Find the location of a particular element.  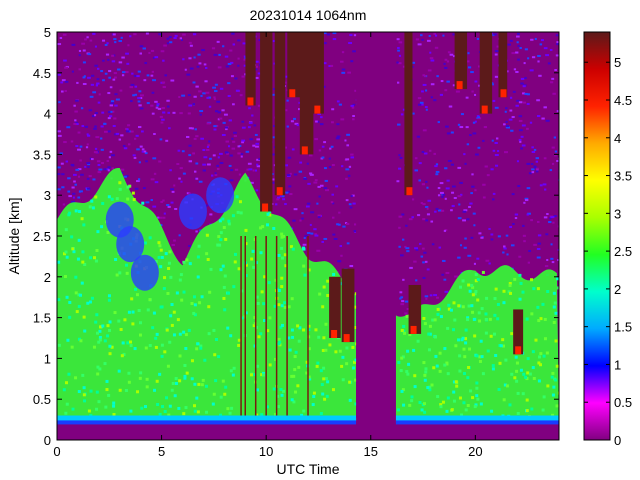

colorbar-tick-label: 4 is located at coordinates (617, 138).